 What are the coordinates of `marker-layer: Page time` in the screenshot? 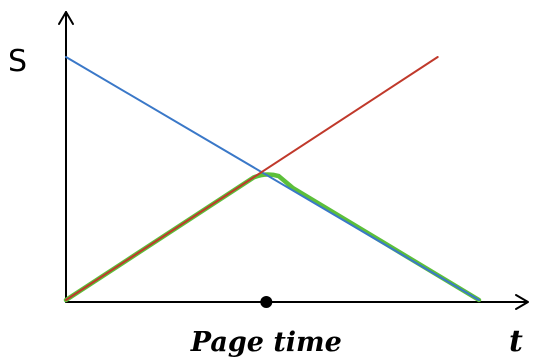 It's located at (266, 327).